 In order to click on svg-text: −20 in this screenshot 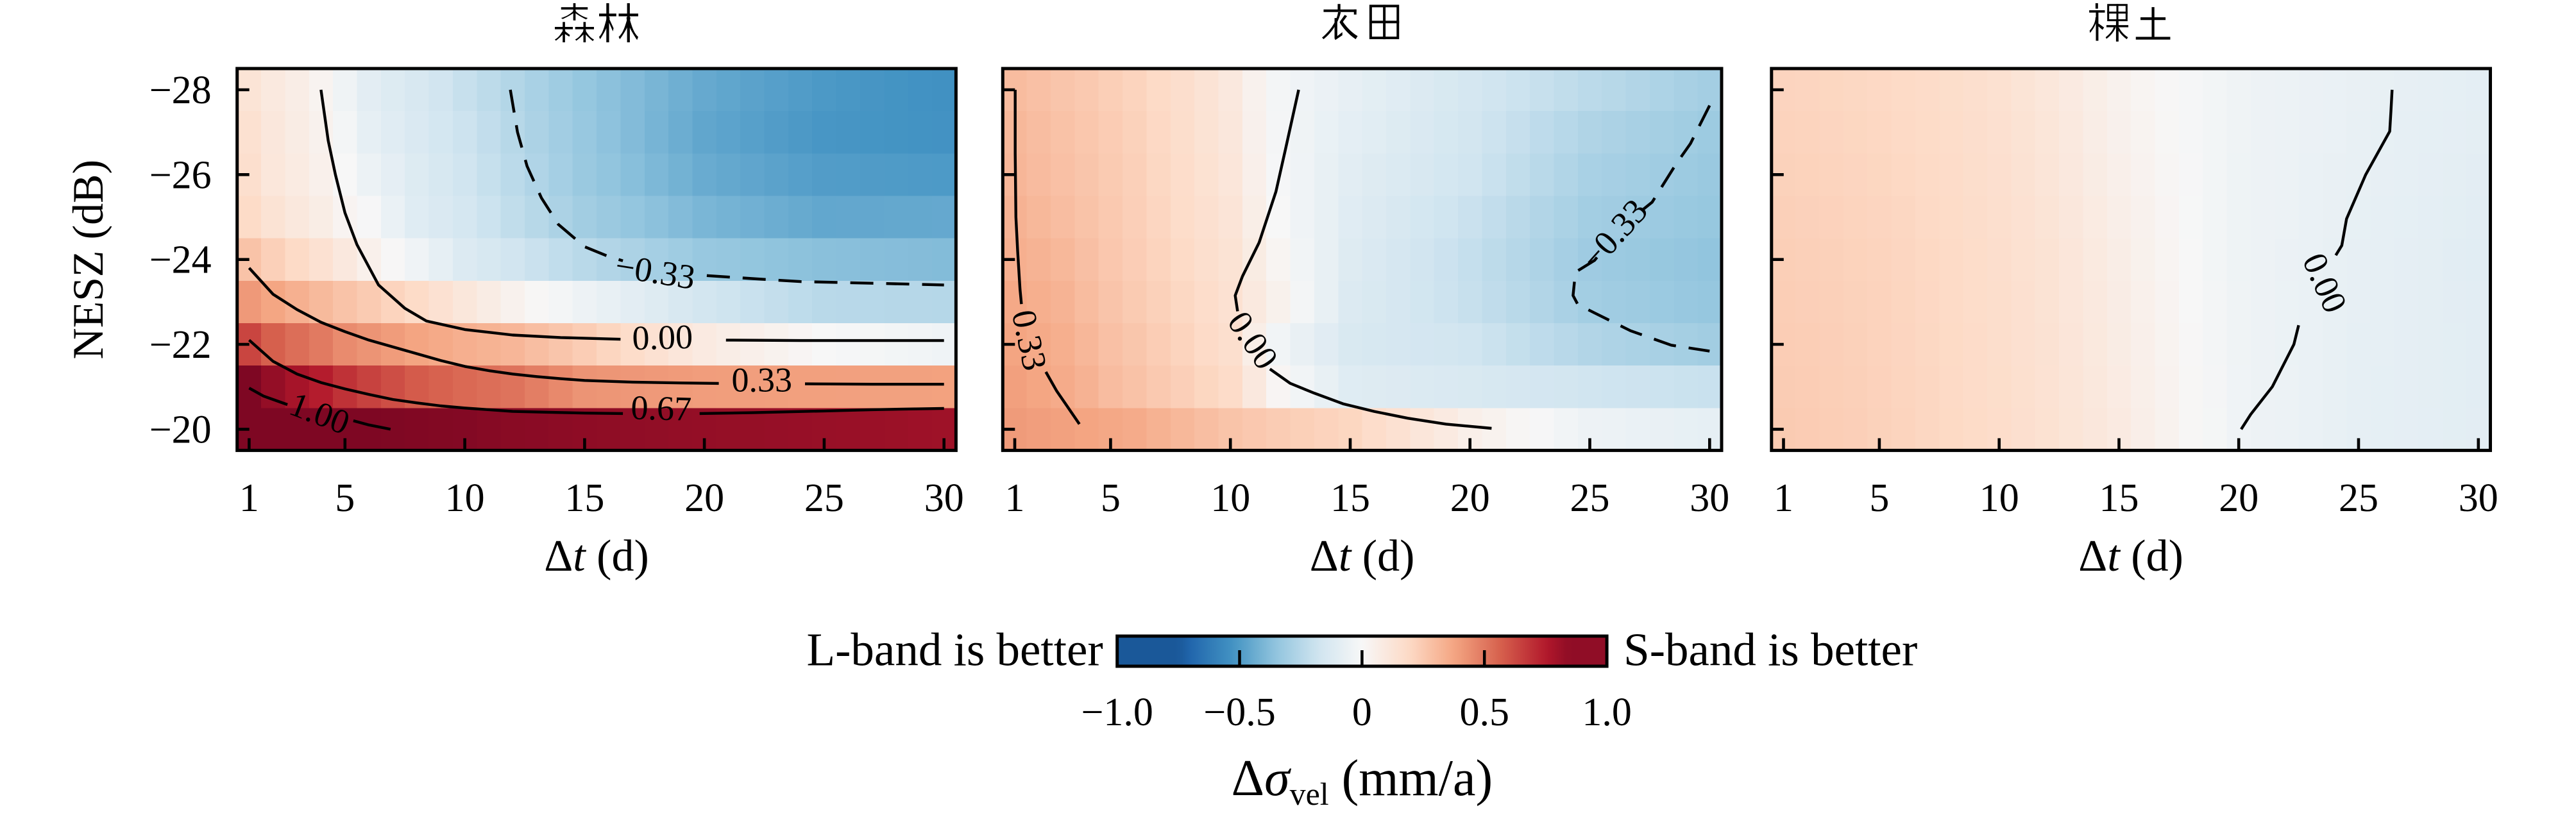, I will do `click(180, 429)`.